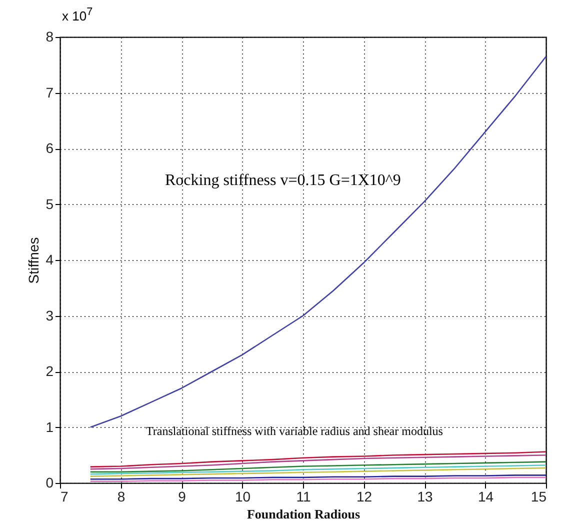 This screenshot has width=578, height=528. What do you see at coordinates (182, 496) in the screenshot?
I see `x-tick-label: 9` at bounding box center [182, 496].